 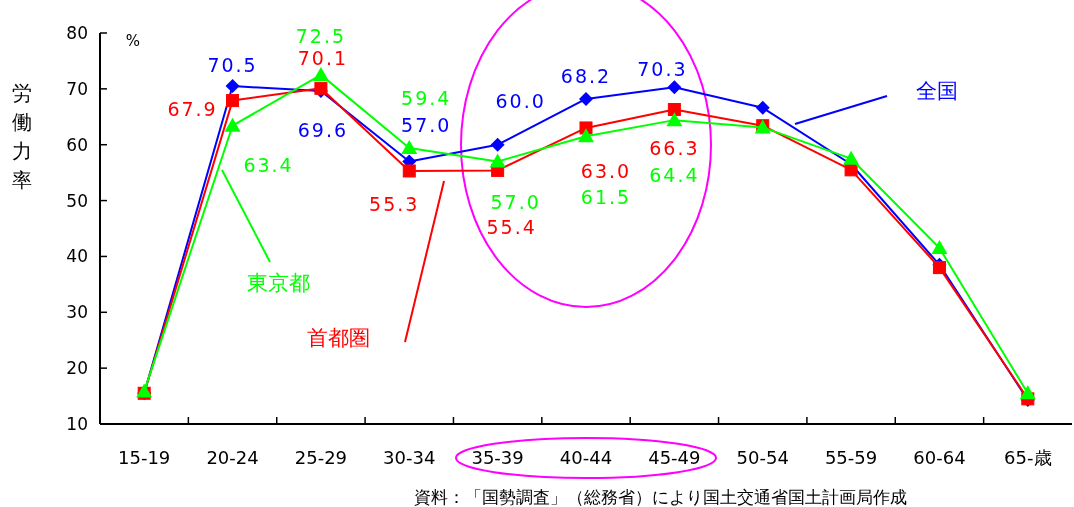 What do you see at coordinates (321, 35) in the screenshot?
I see `data-label: 72.5` at bounding box center [321, 35].